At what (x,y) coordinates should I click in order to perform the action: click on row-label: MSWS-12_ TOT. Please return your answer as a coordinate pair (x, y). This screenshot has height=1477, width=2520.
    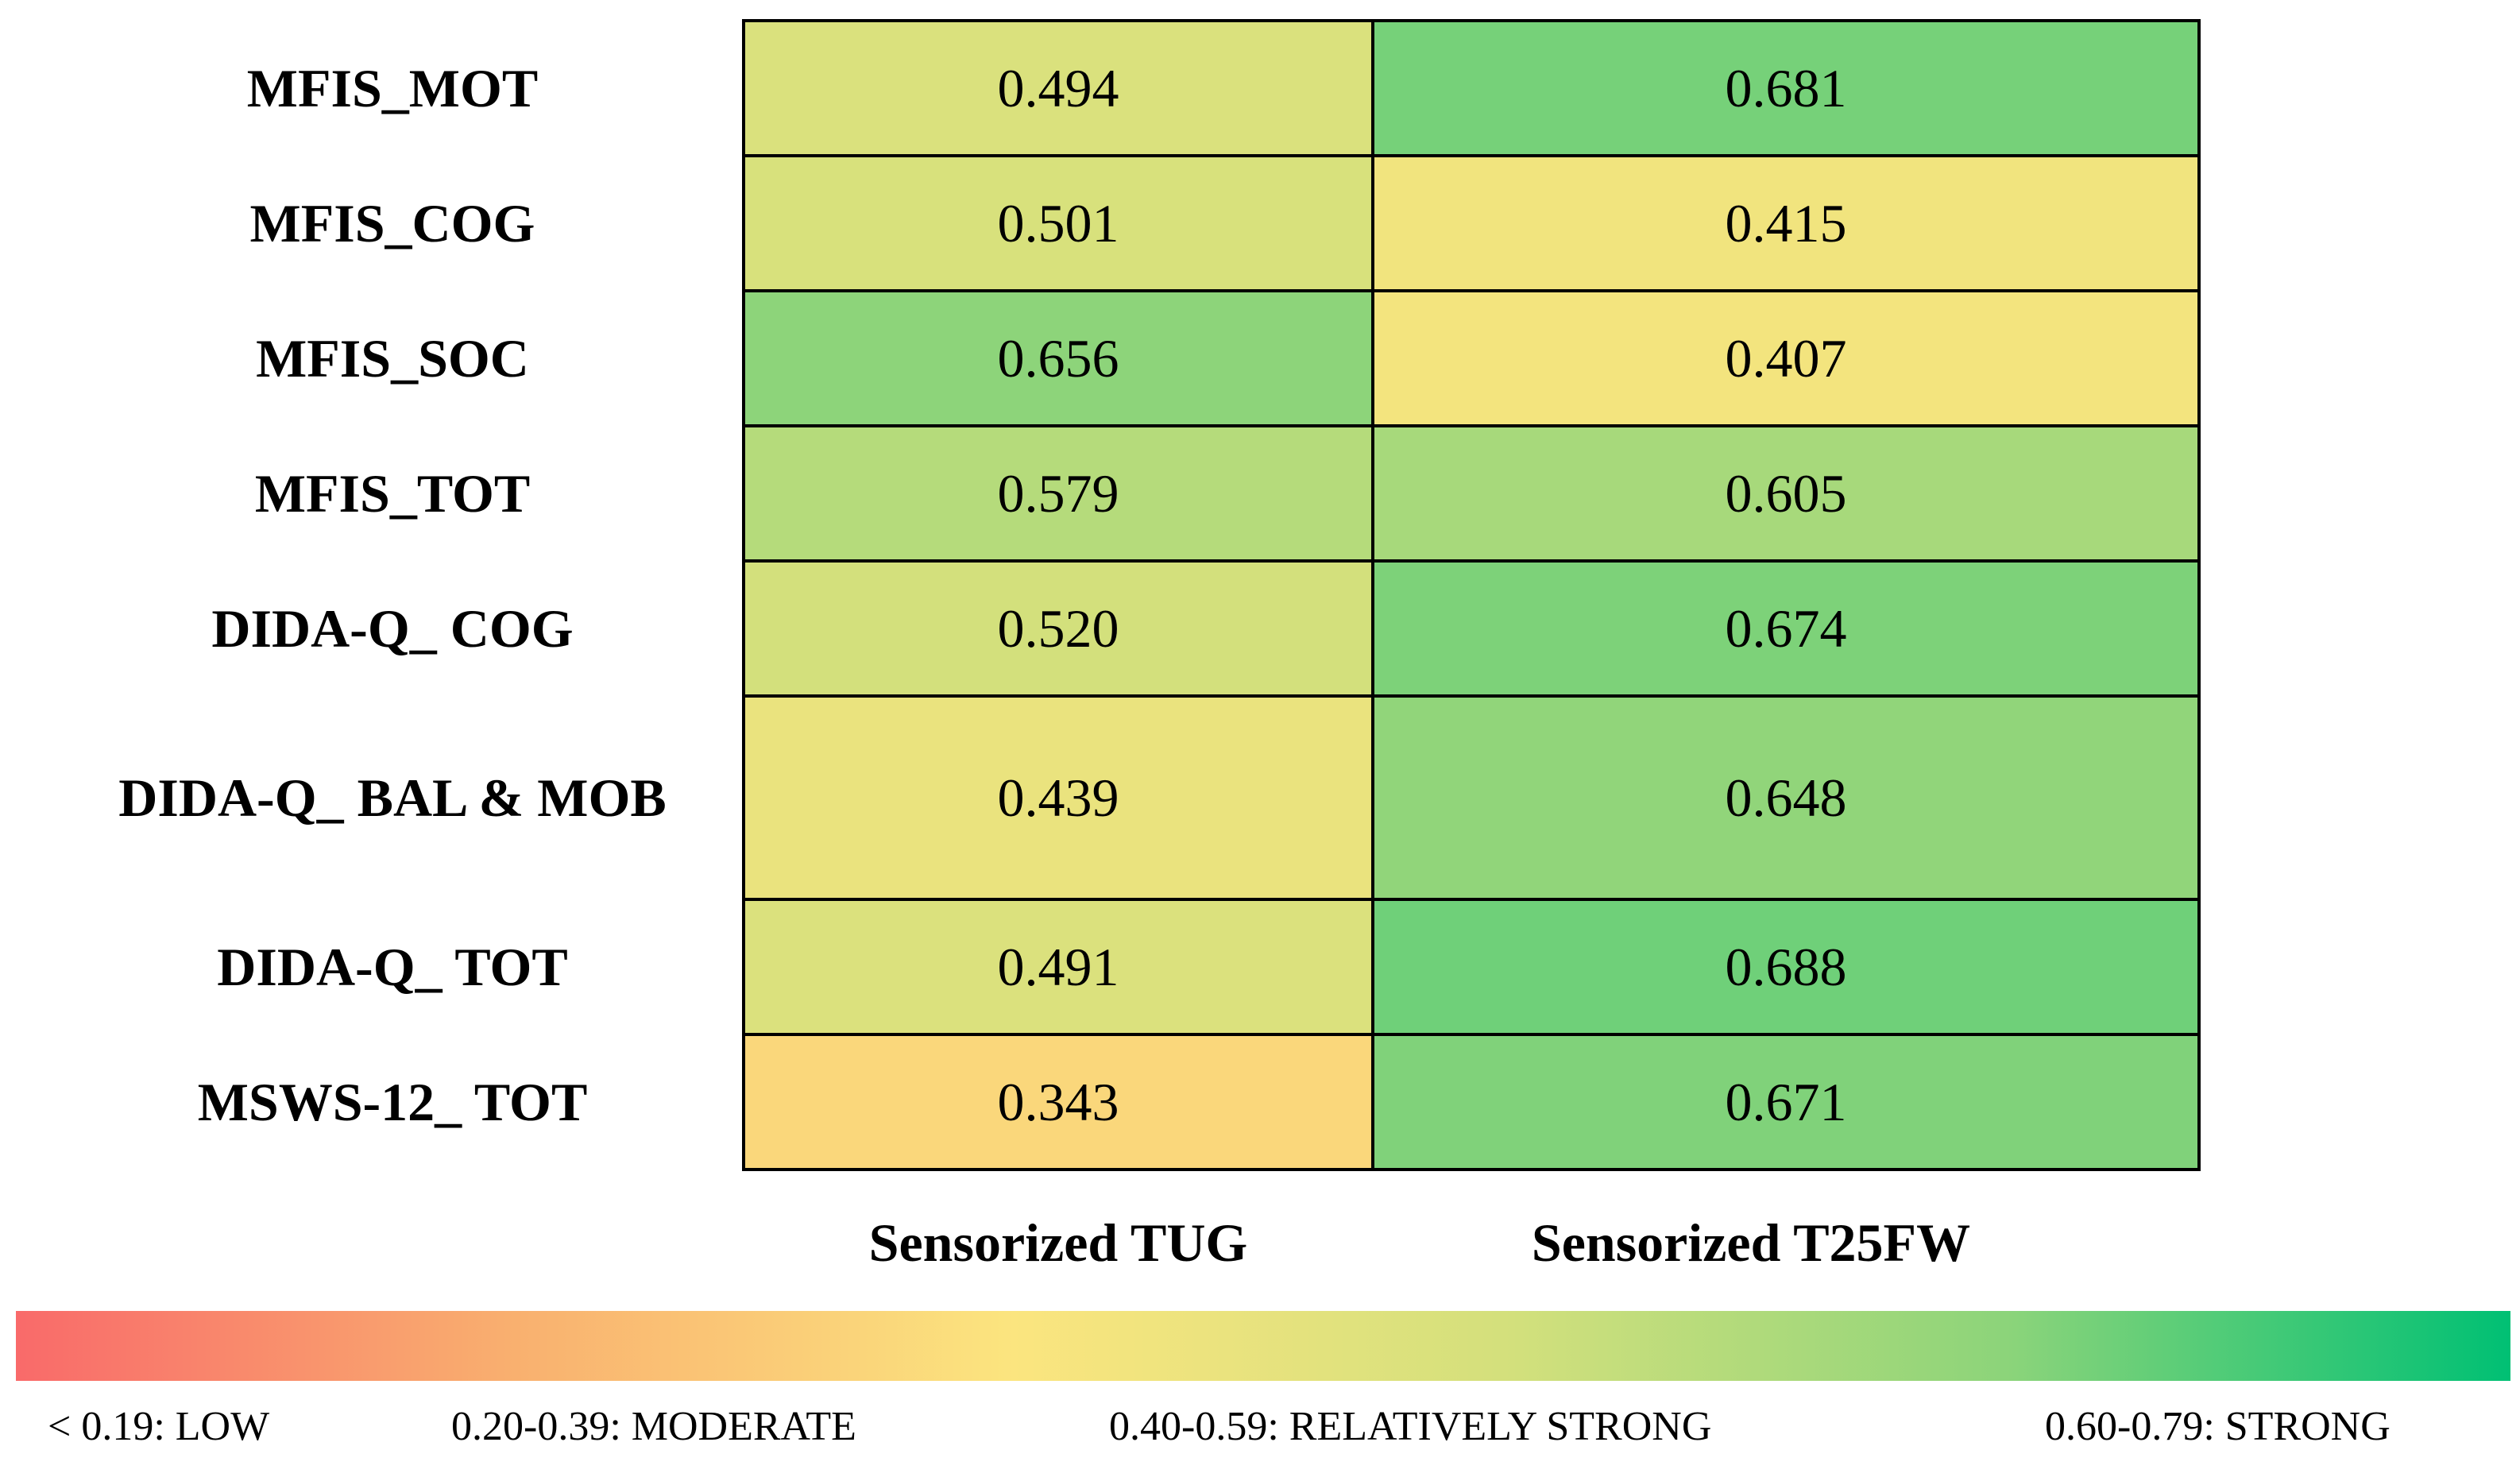
    Looking at the image, I should click on (393, 1102).